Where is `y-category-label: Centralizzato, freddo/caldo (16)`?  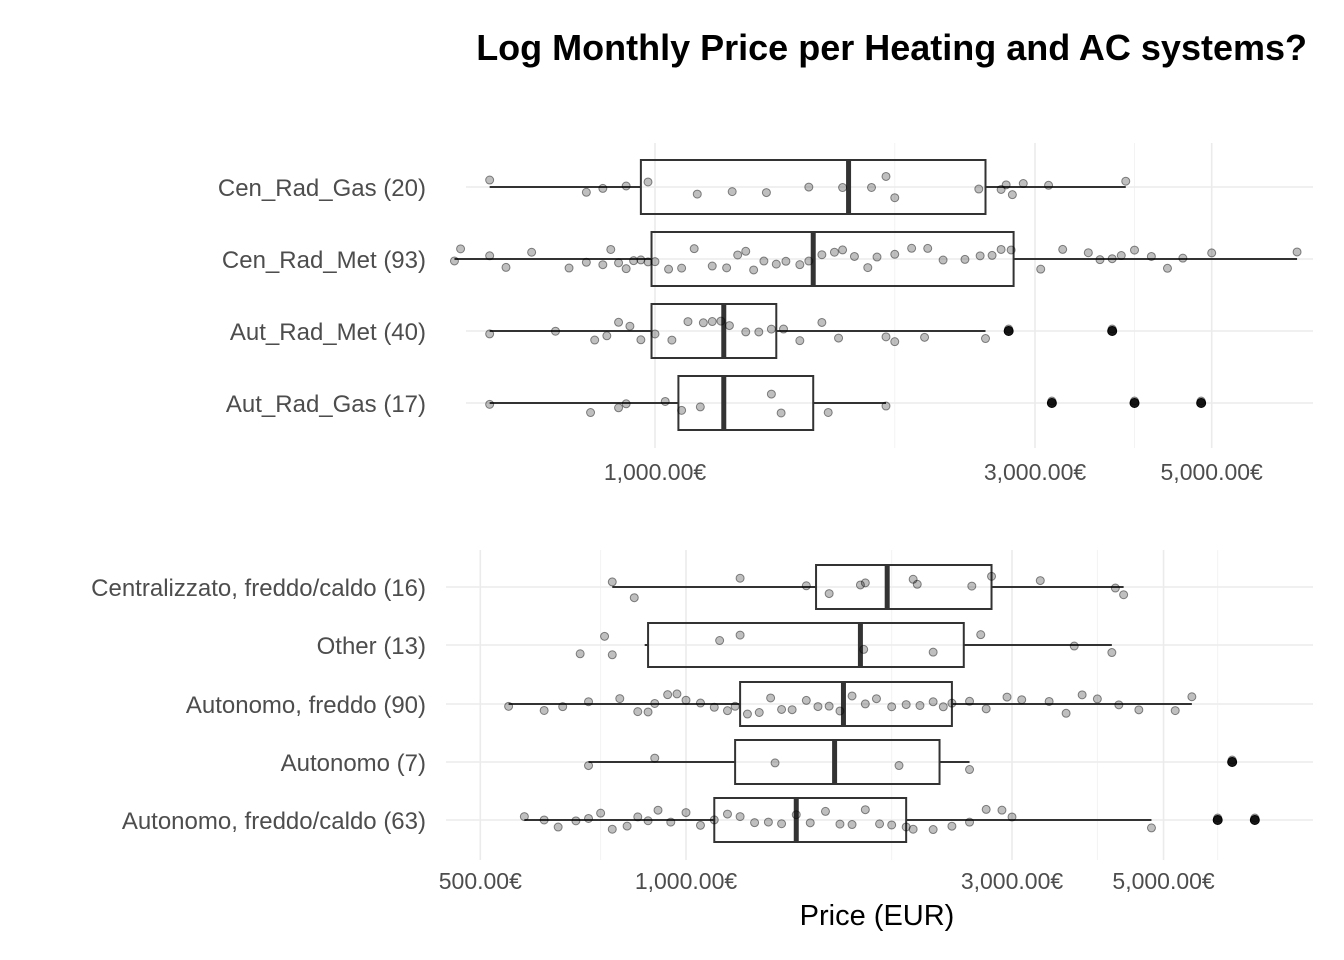 y-category-label: Centralizzato, freddo/caldo (16) is located at coordinates (258, 588).